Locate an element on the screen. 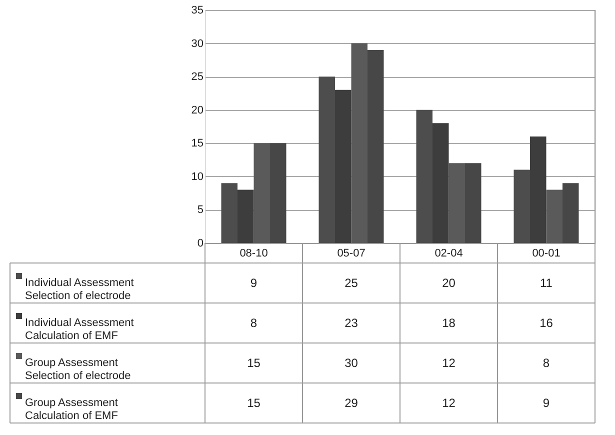 The width and height of the screenshot is (615, 435). legend-label: Individual Assessment Selection of electrode is located at coordinates (79, 289).